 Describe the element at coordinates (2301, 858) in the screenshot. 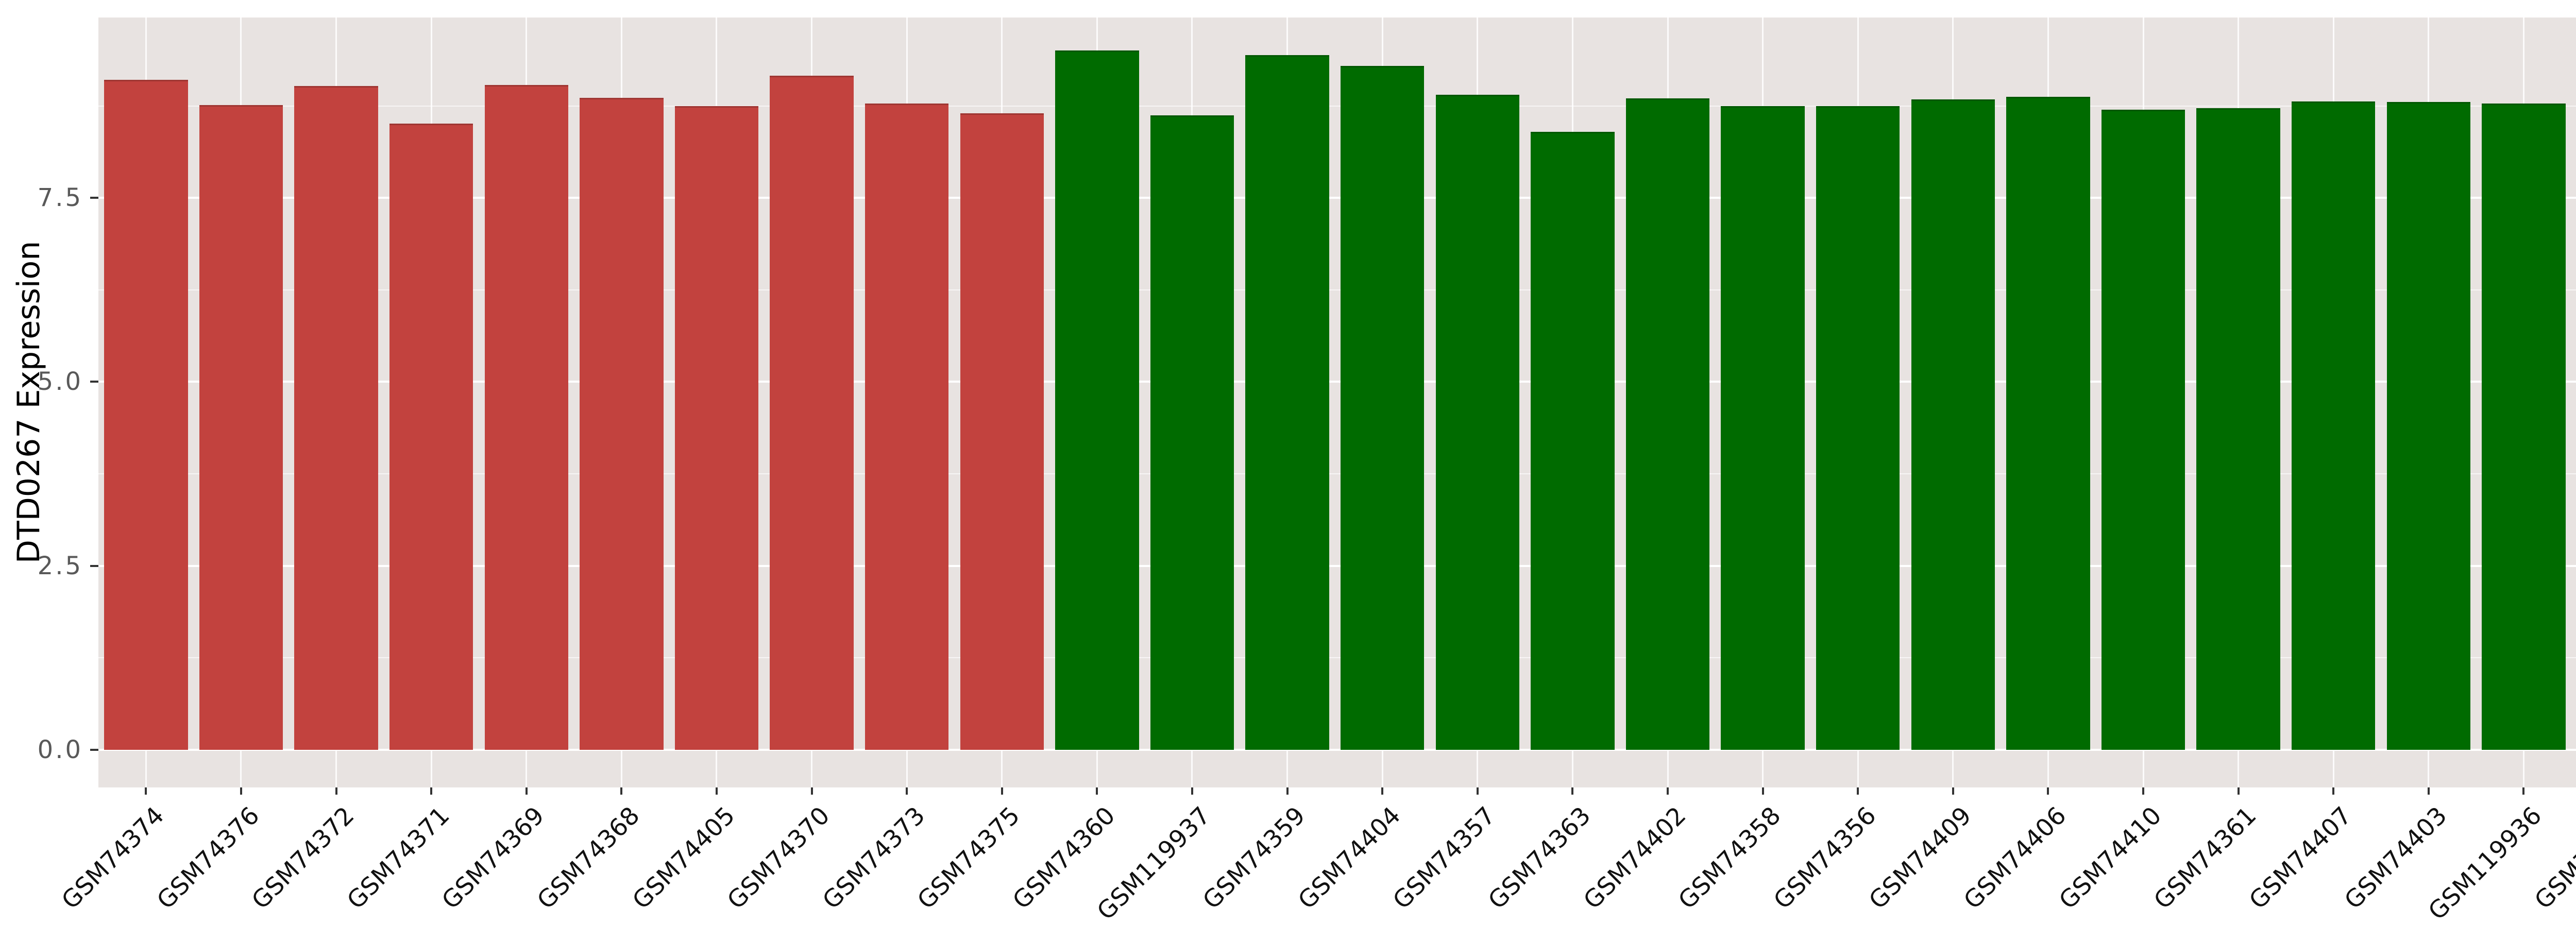

I see `x-tick-label-GSM74407: GSM74407` at that location.